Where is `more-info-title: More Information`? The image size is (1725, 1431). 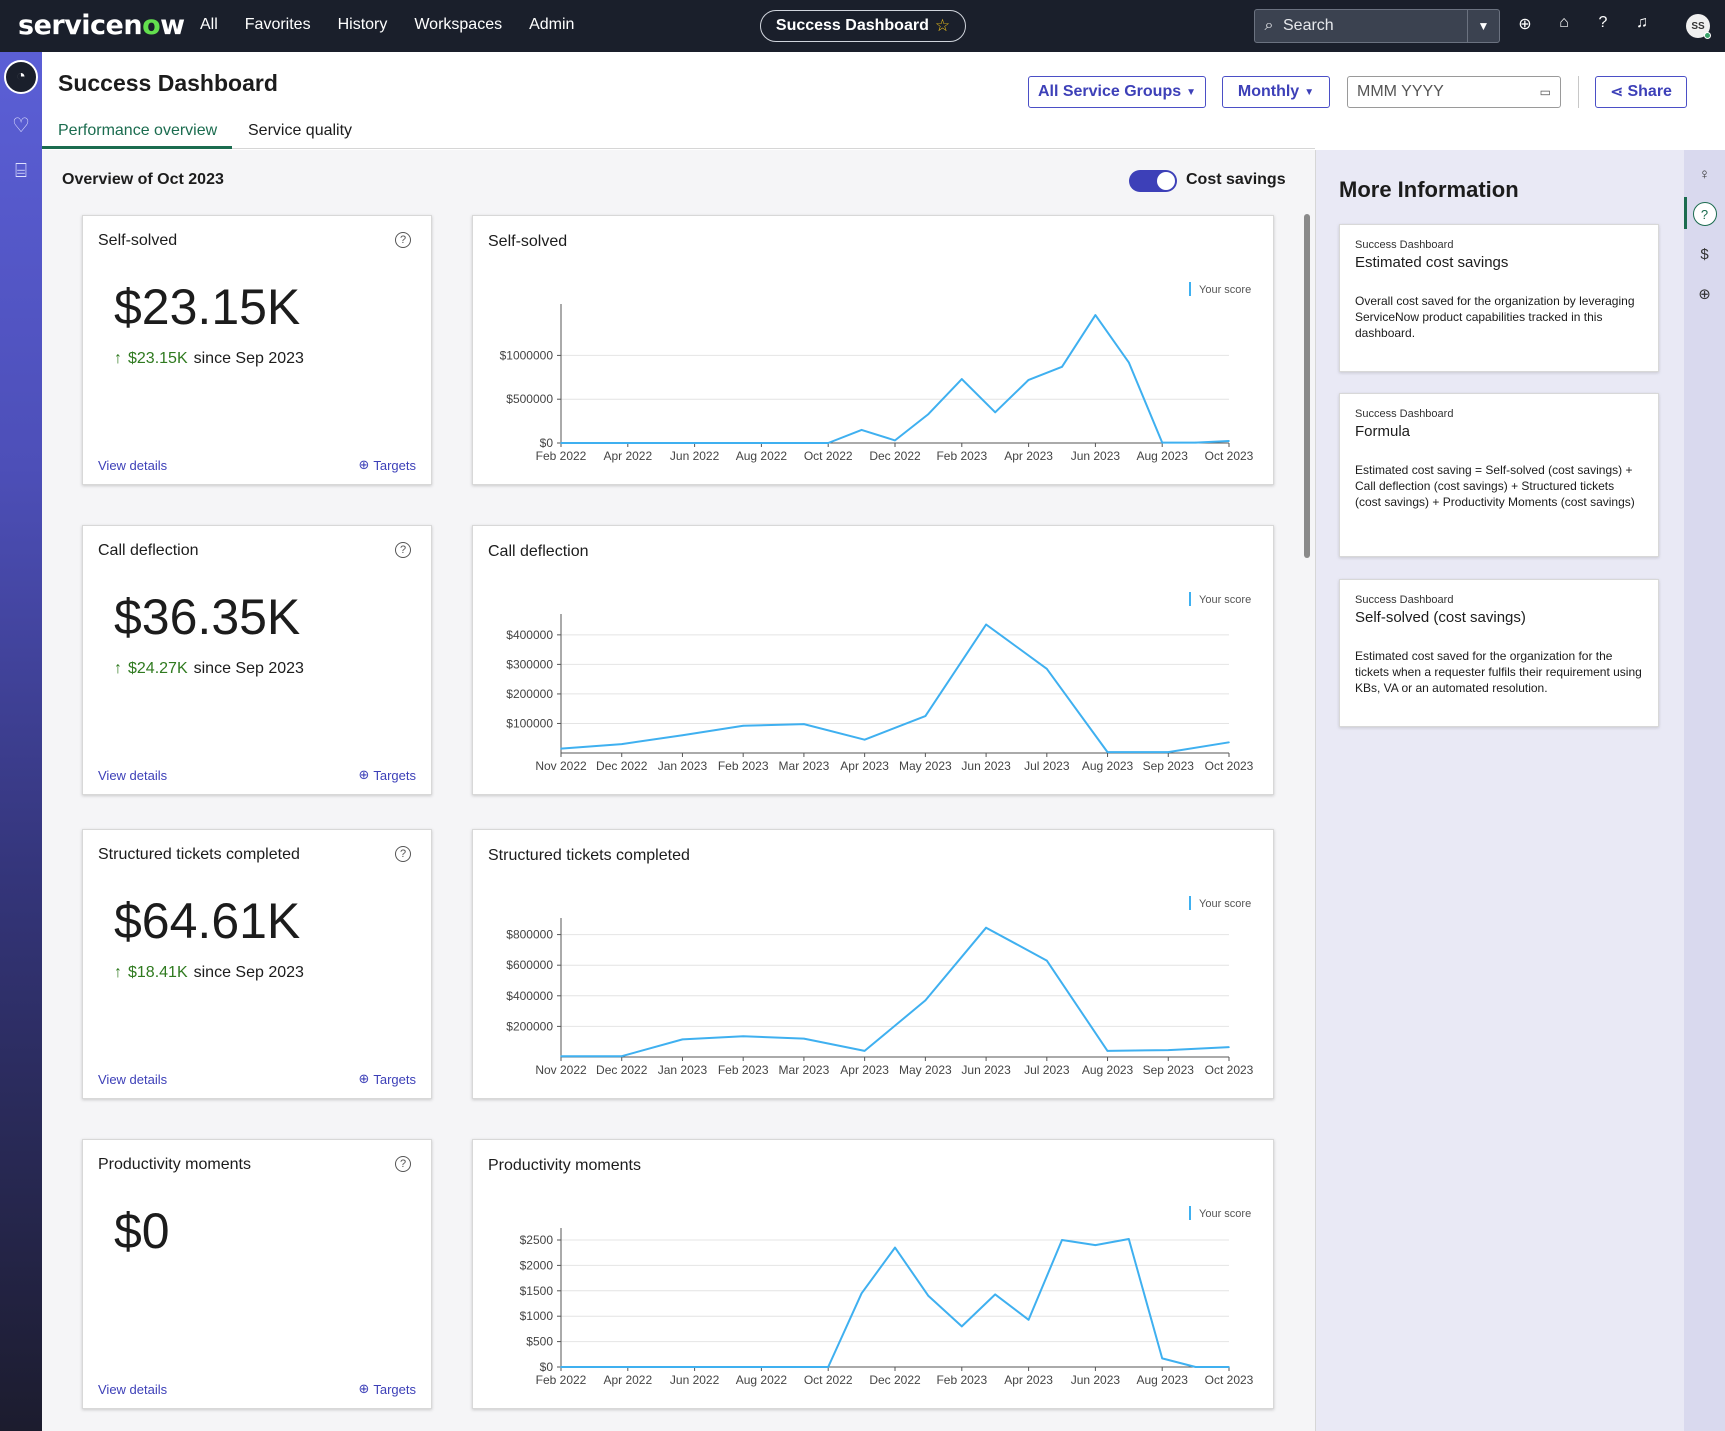 more-info-title: More Information is located at coordinates (1429, 189).